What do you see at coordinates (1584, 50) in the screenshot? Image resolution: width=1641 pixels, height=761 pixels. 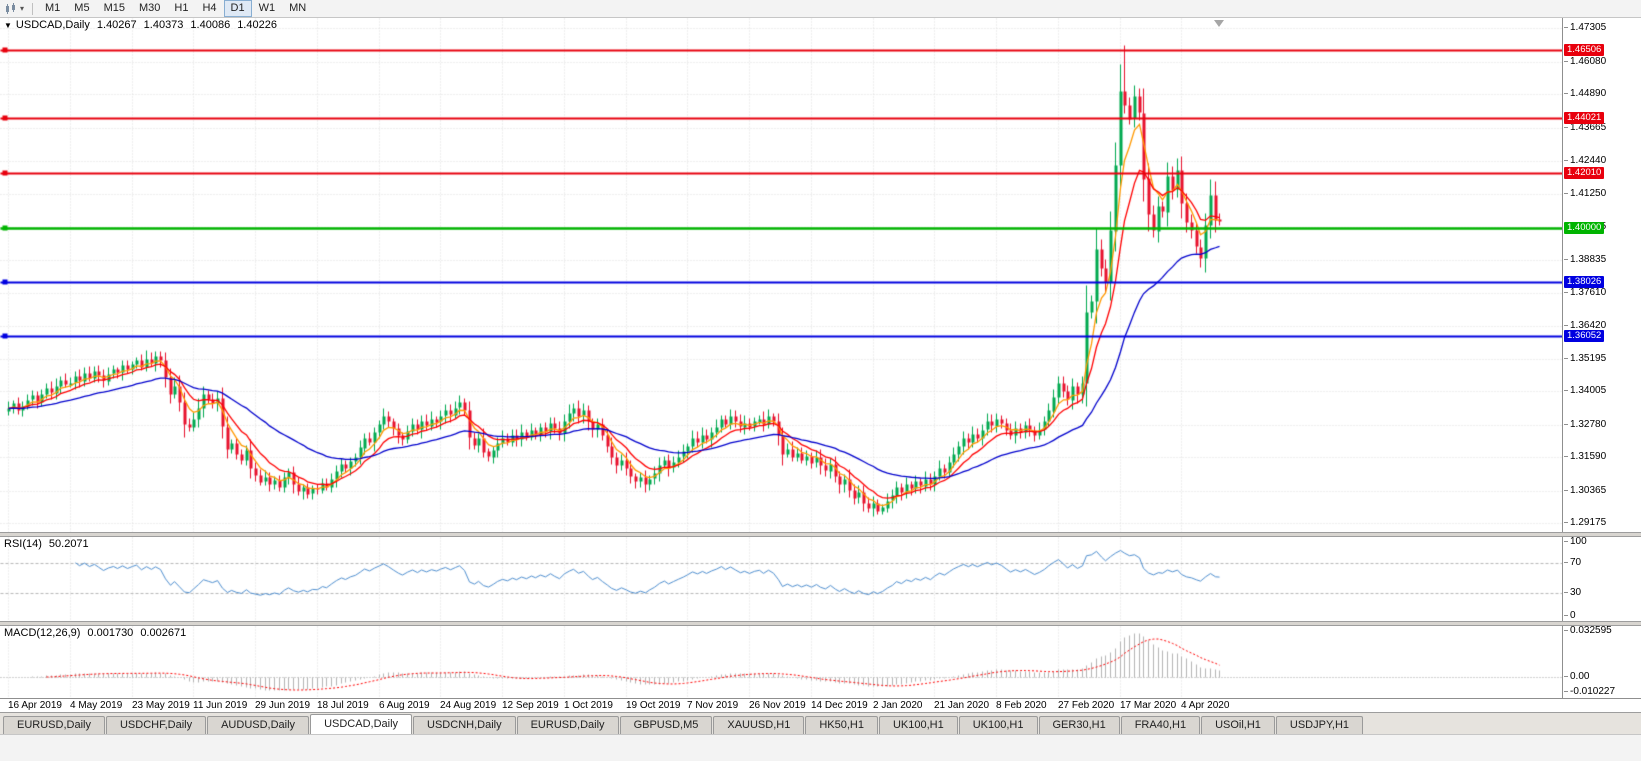 I see `price-line-badge: 1.46506` at bounding box center [1584, 50].